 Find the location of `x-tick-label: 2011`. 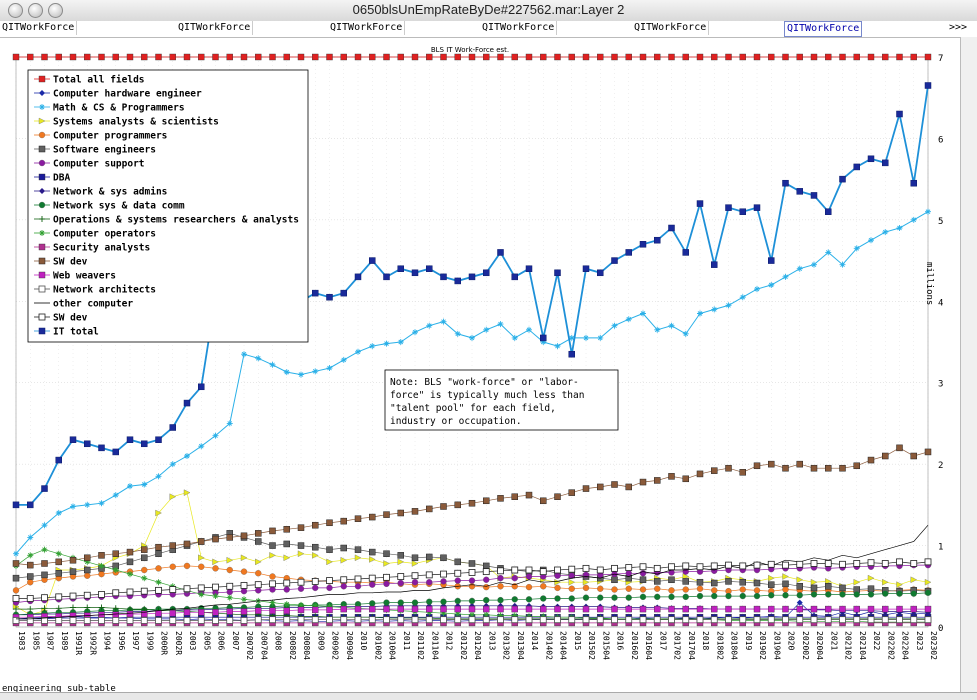

x-tick-label: 2011 is located at coordinates (406, 640).